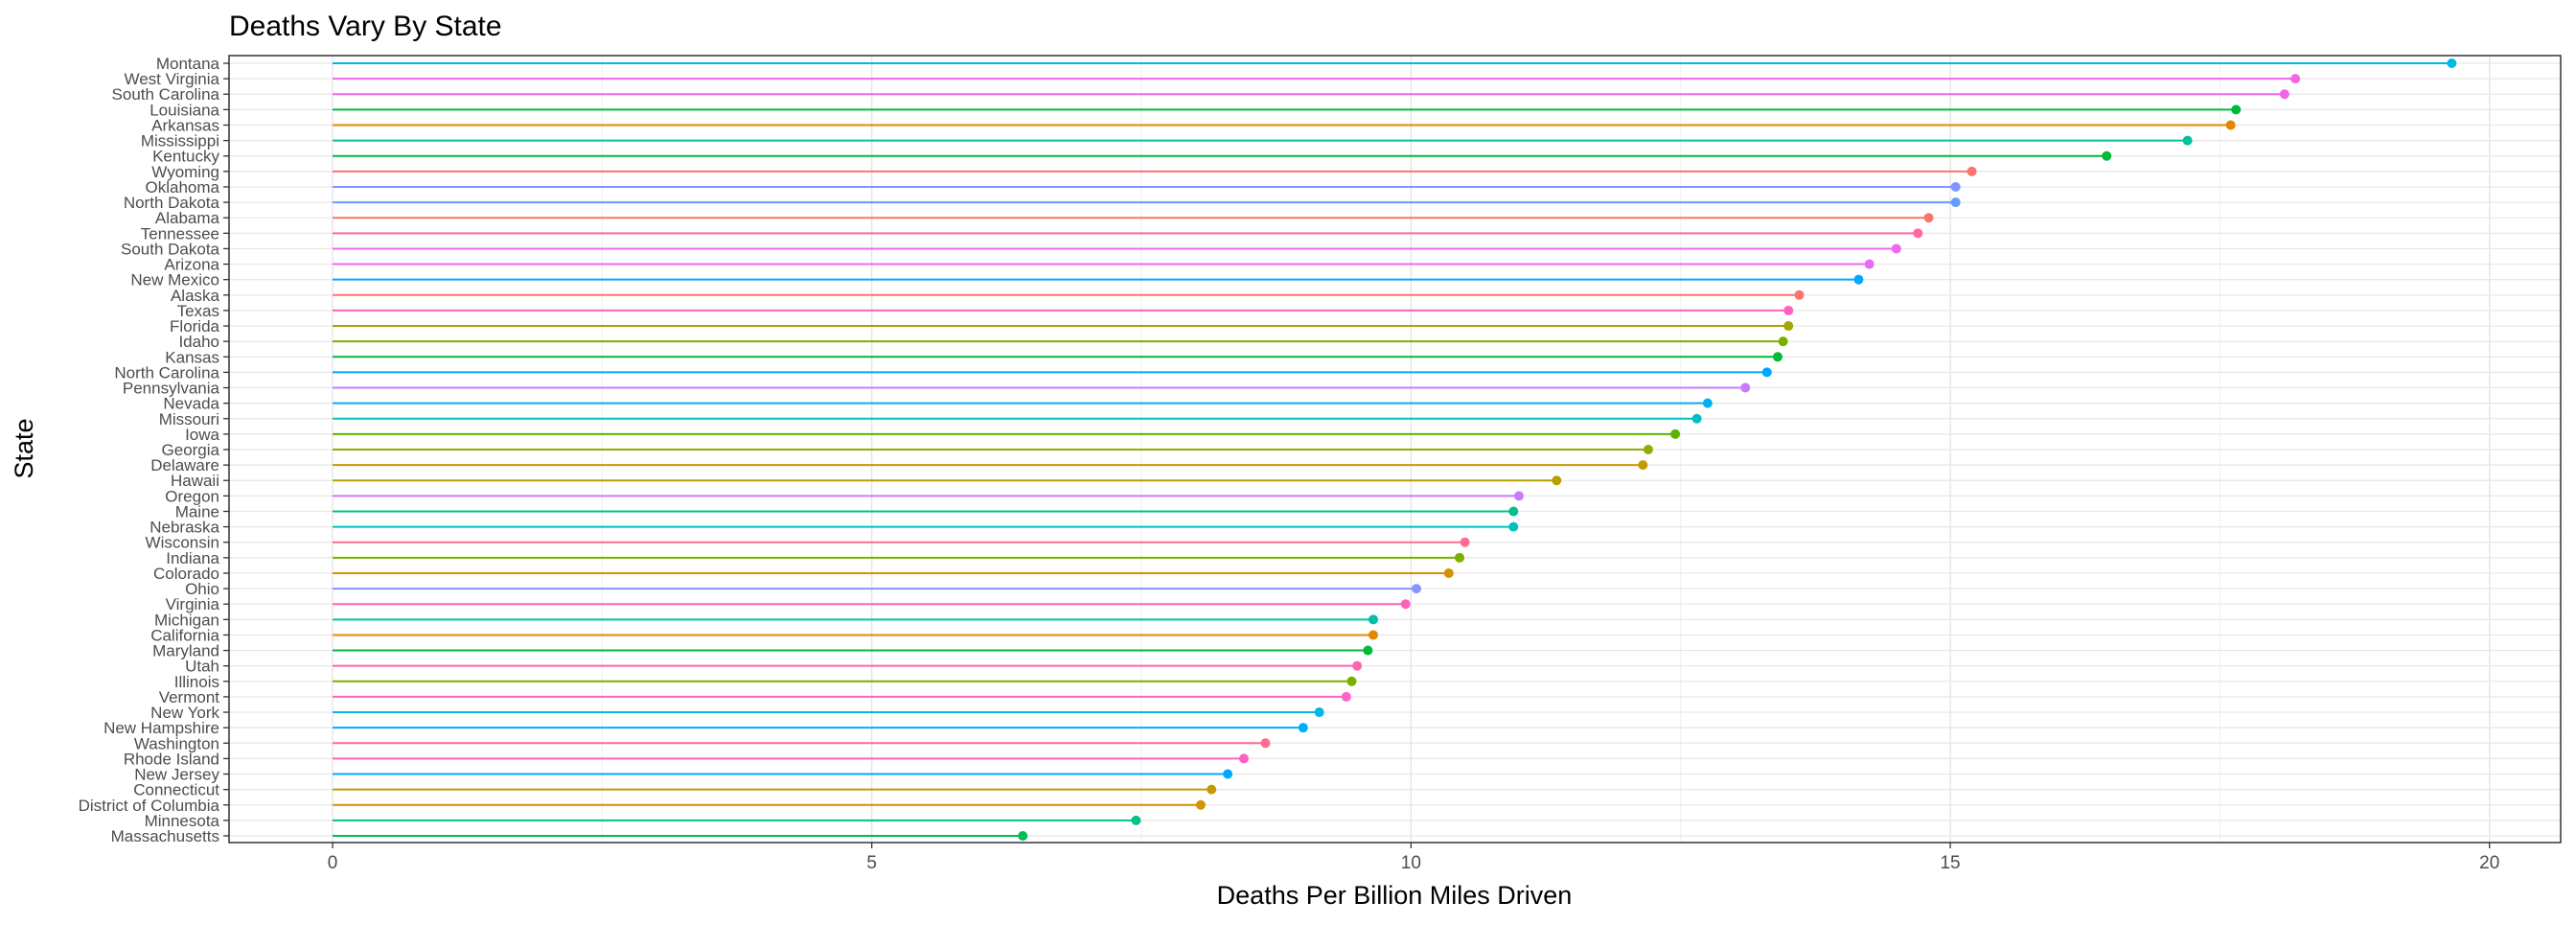 The height and width of the screenshot is (925, 2576). Describe the element at coordinates (180, 141) in the screenshot. I see `y-tick-label: Mississippi` at that location.